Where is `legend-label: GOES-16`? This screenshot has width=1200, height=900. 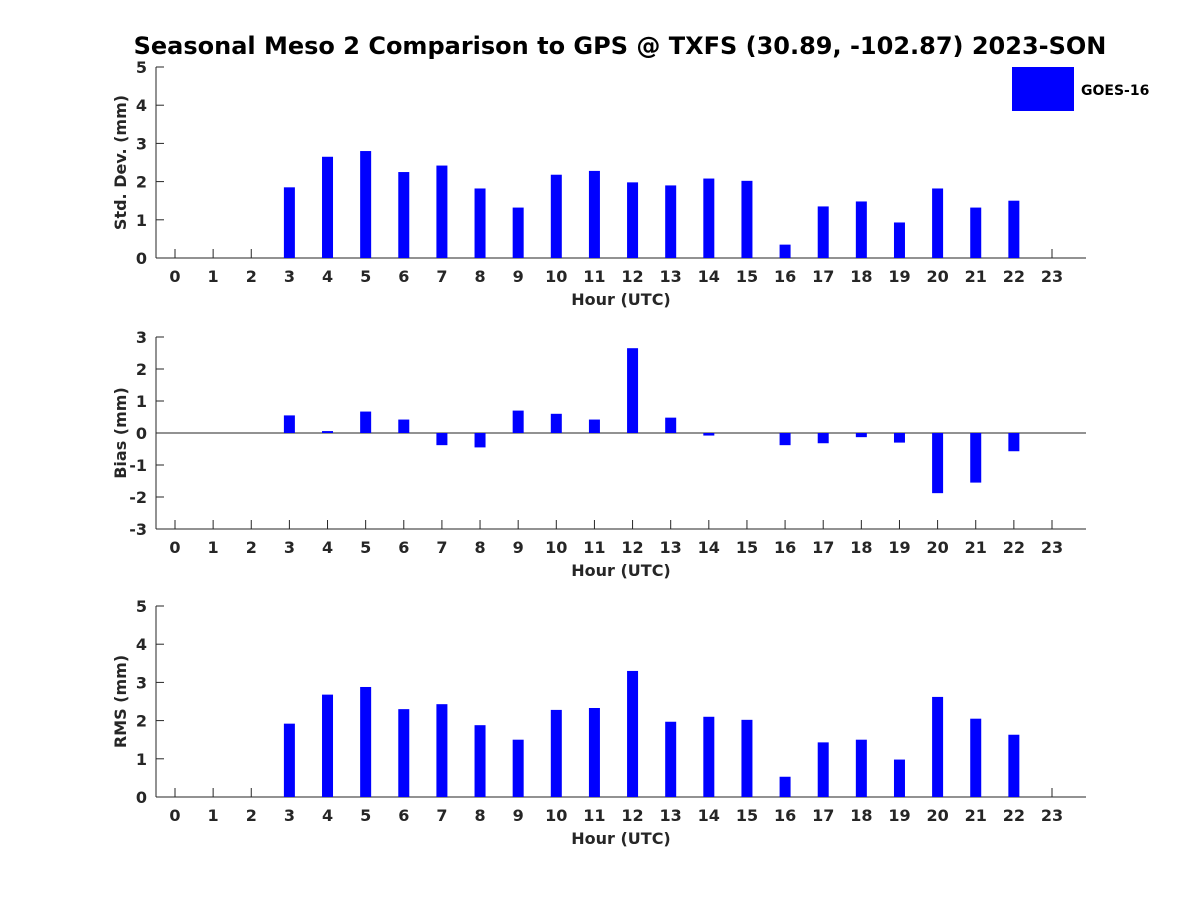 legend-label: GOES-16 is located at coordinates (1115, 91).